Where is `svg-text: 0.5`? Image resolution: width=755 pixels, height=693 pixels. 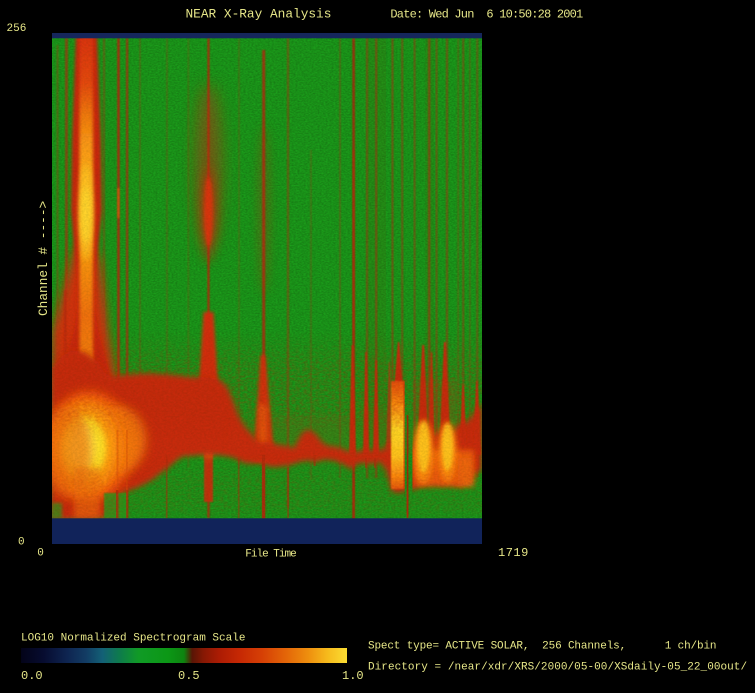 svg-text: 0.5 is located at coordinates (189, 676).